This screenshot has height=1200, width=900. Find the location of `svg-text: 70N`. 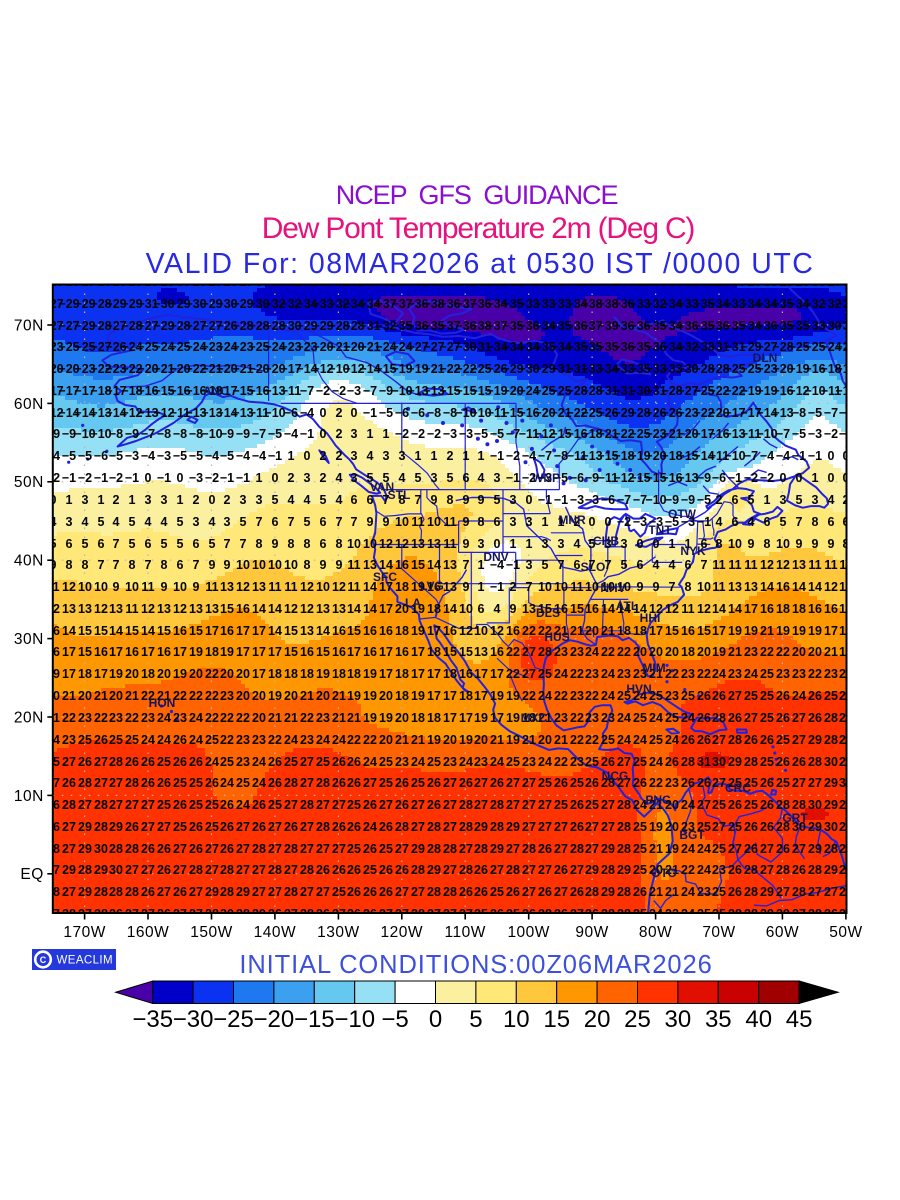

svg-text: 70N is located at coordinates (29, 325).